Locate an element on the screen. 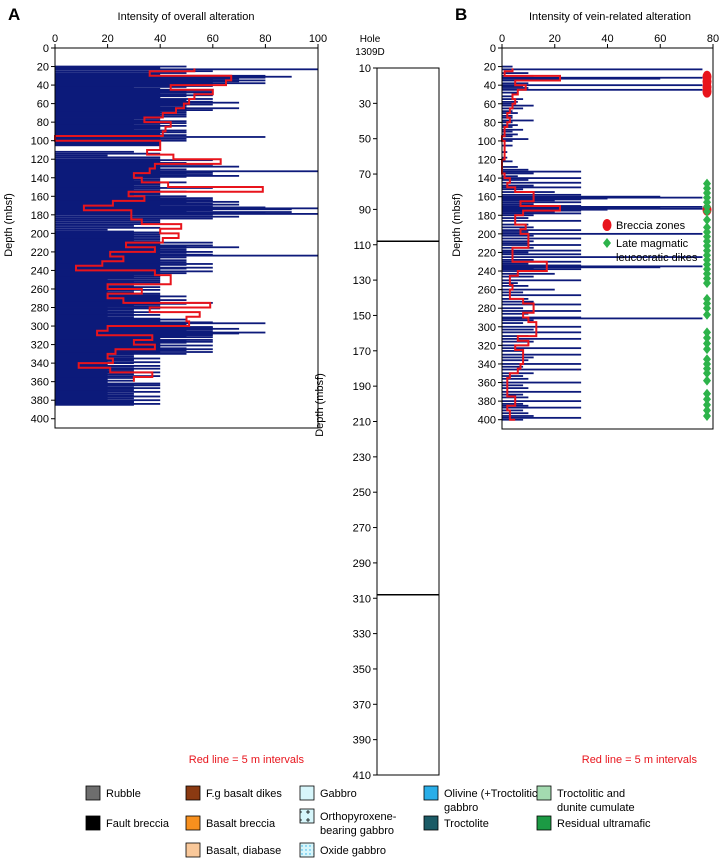 This screenshot has height=866, width=719. y-tick-label: 410 is located at coordinates (362, 776).